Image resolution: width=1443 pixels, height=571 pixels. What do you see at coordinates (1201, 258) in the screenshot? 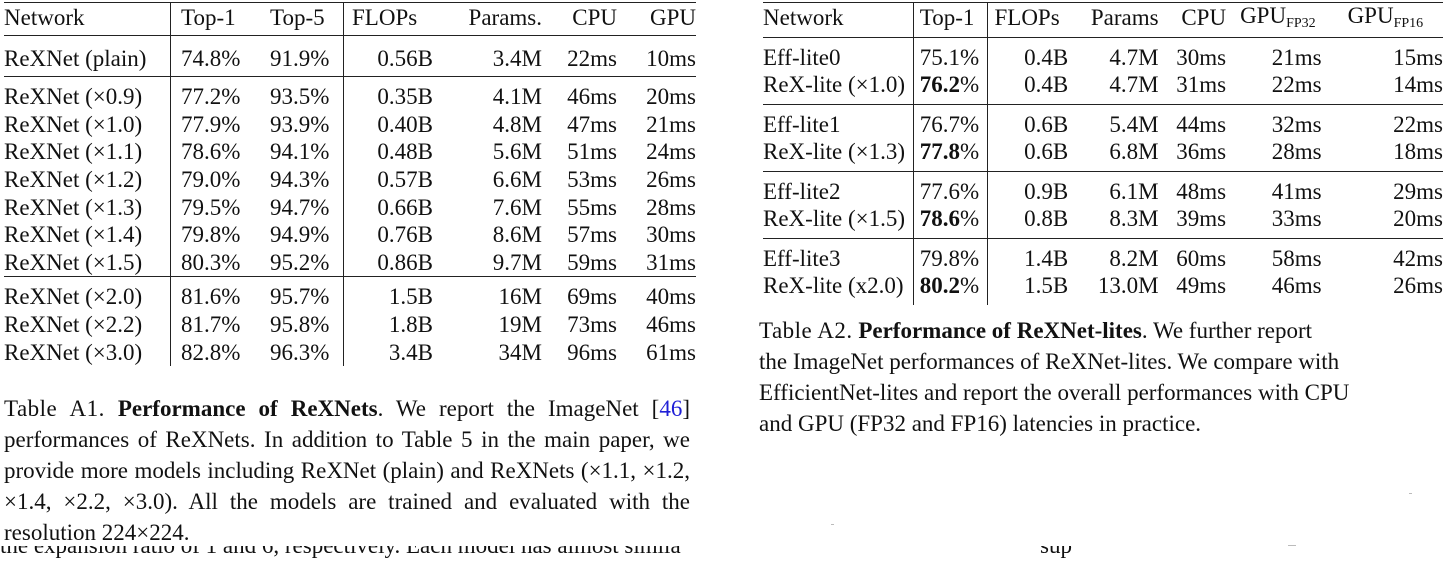
I see `cell-cpu: 60ms` at bounding box center [1201, 258].